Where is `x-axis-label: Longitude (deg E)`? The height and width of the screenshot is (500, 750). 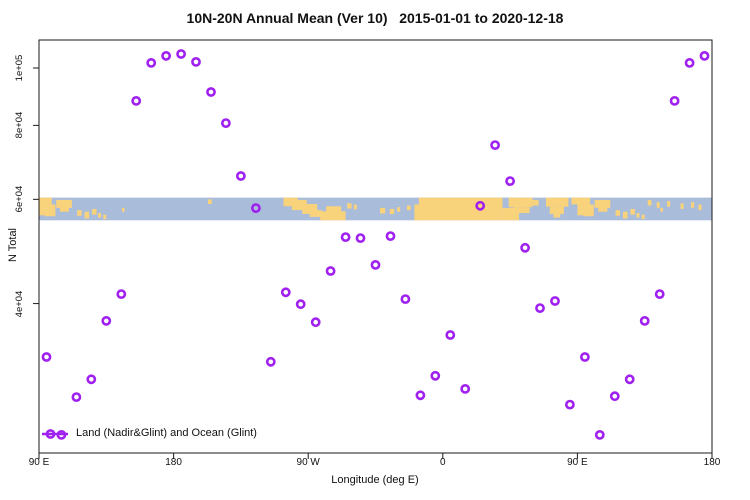
x-axis-label: Longitude (deg E) is located at coordinates (375, 480).